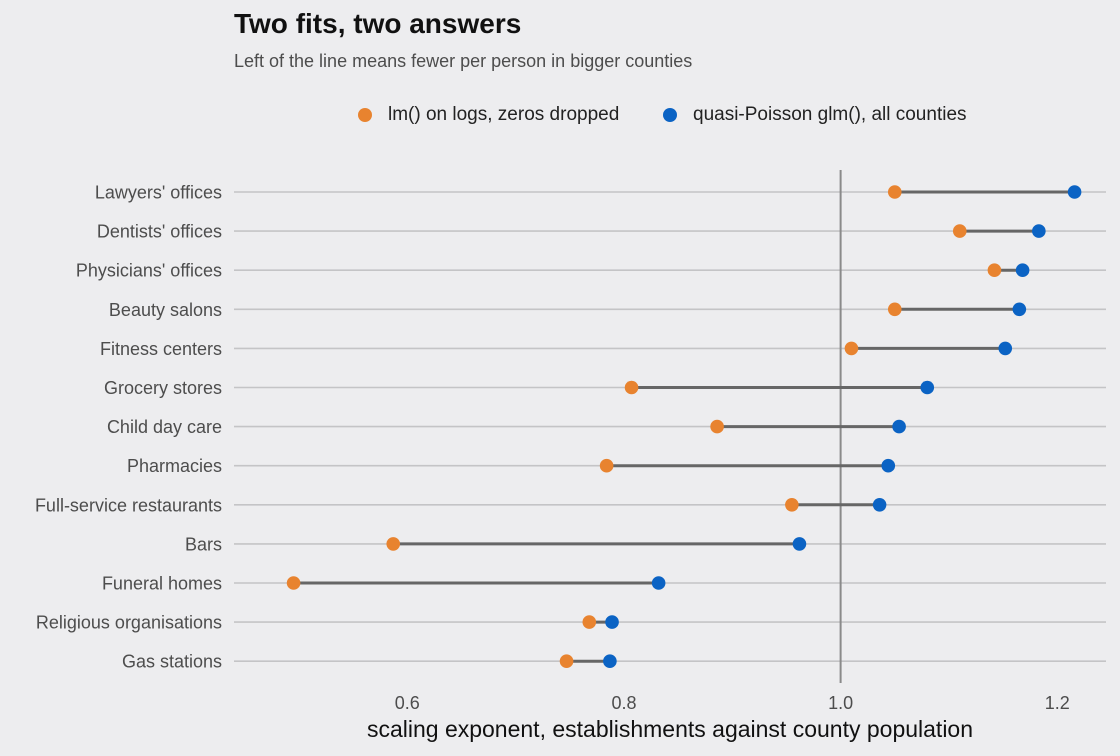  What do you see at coordinates (129, 623) in the screenshot?
I see `y-tick-label: Religious organisations` at bounding box center [129, 623].